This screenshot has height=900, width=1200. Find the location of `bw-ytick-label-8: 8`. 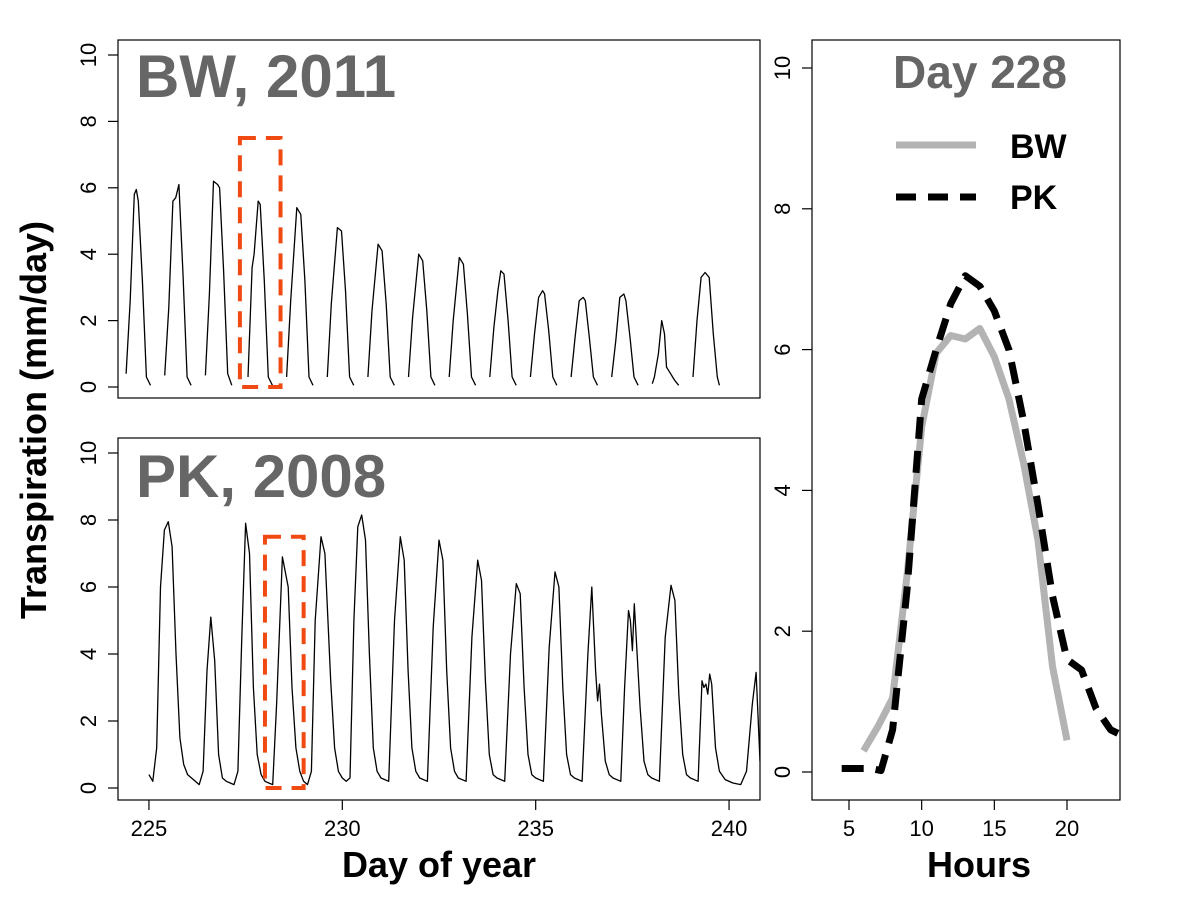

bw-ytick-label-8: 8 is located at coordinates (88, 121).